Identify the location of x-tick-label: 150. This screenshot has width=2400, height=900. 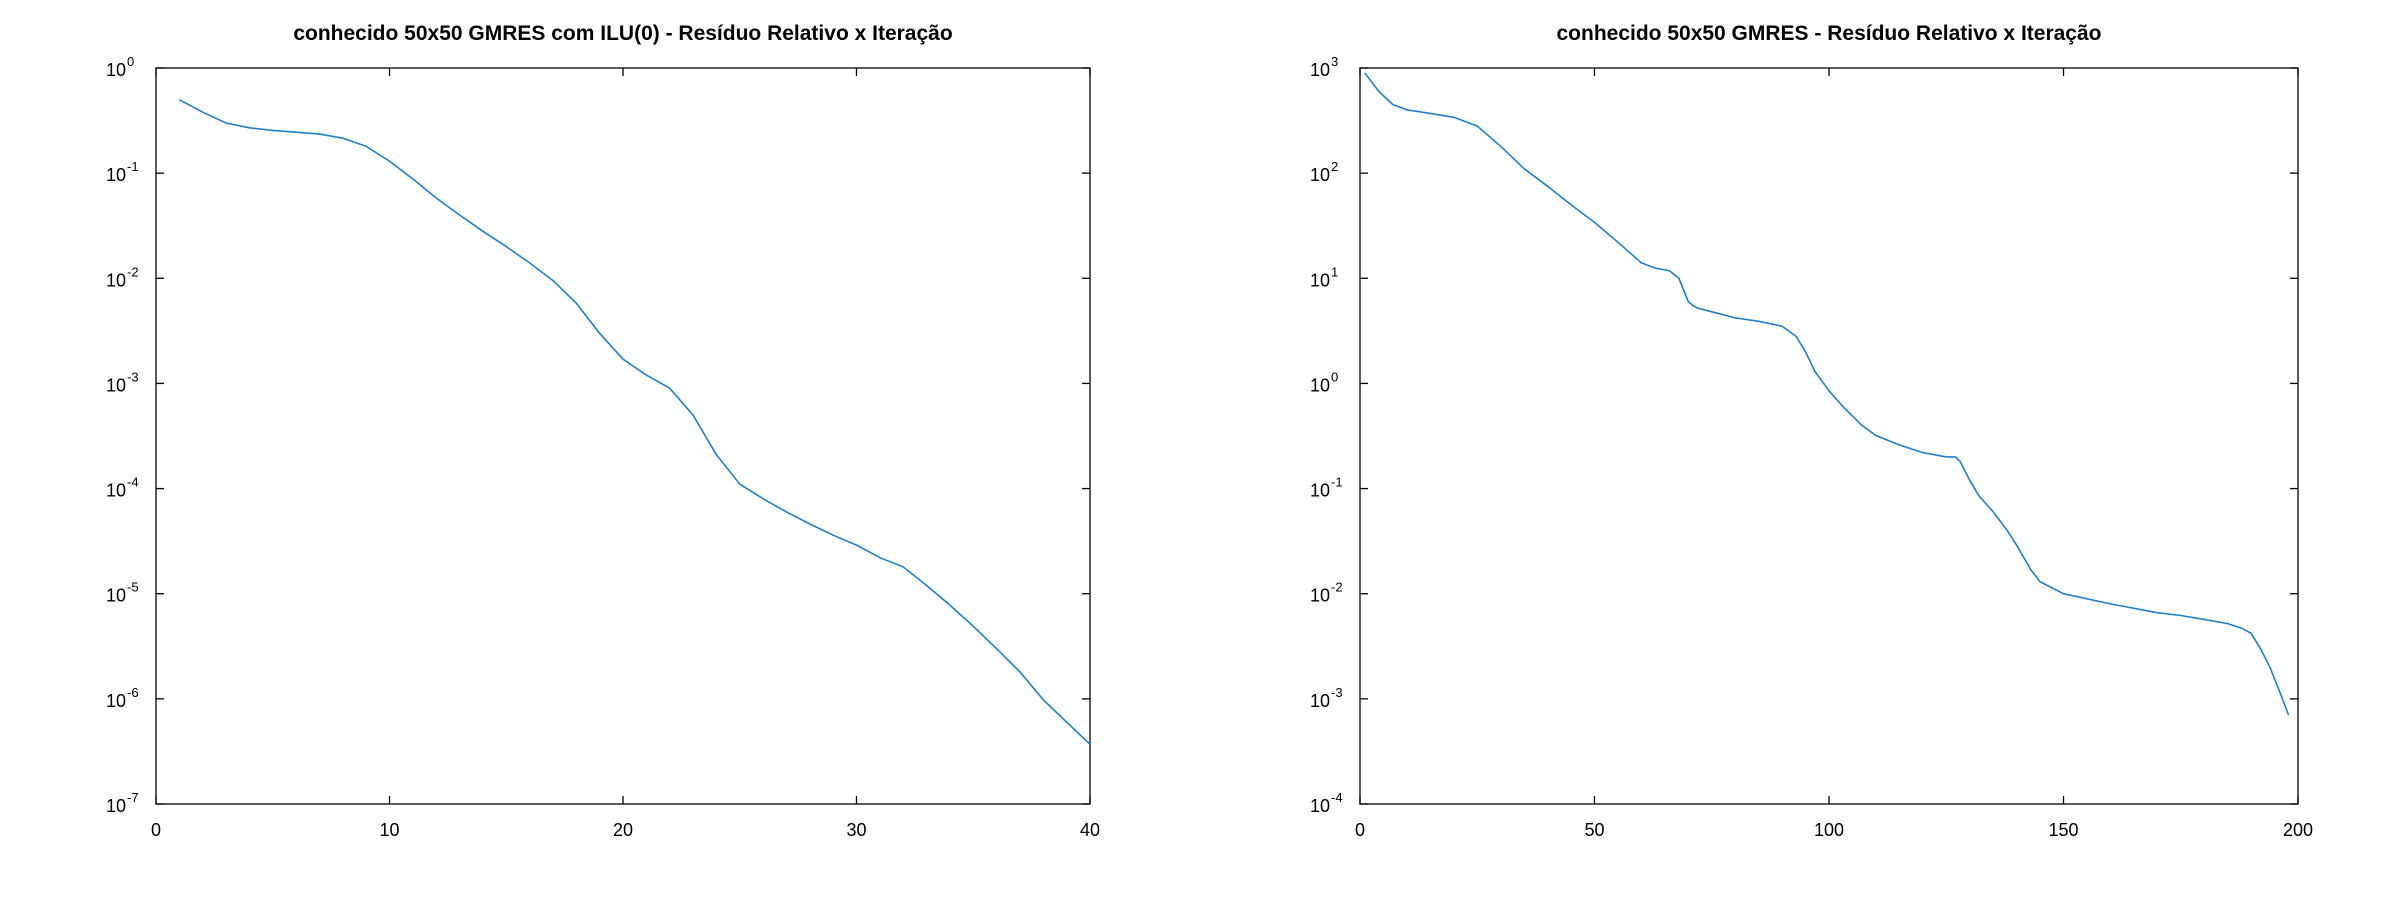
(2063, 830).